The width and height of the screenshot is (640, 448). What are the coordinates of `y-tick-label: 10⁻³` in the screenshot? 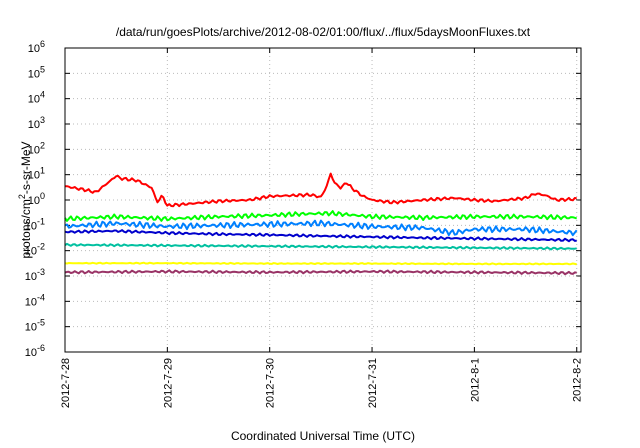 It's located at (35, 275).